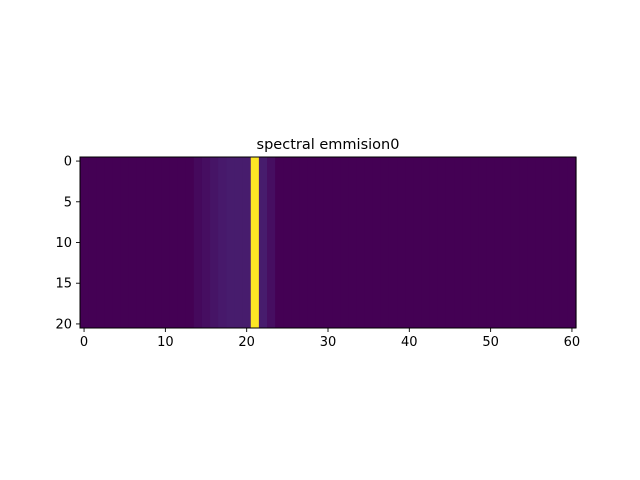 This screenshot has width=640, height=480. Describe the element at coordinates (84, 342) in the screenshot. I see `x-tick-label: 0` at that location.